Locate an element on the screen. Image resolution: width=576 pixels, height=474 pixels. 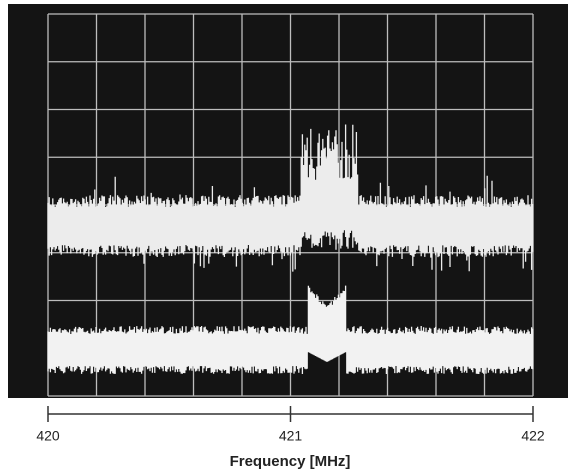
x-tick-label: 420 is located at coordinates (48, 436).